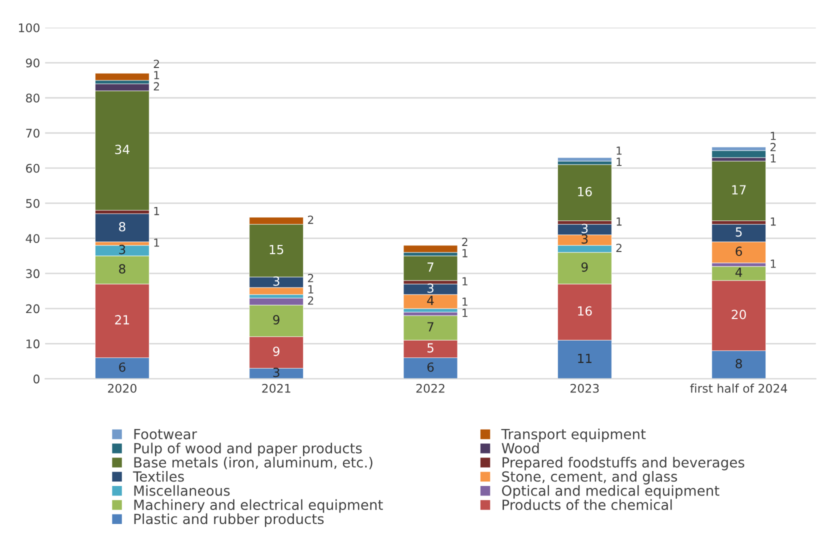 The height and width of the screenshot is (553, 820). I want to click on legend-label: Optical and medical equipment, so click(611, 492).